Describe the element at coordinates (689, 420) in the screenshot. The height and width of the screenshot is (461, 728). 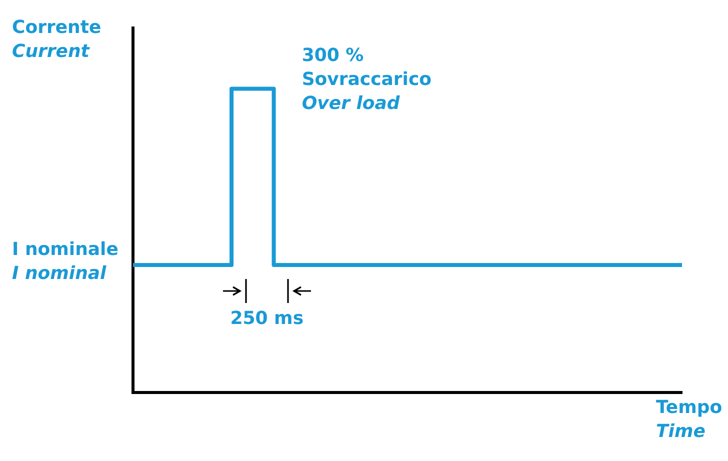
I see `x-axis-title: Tempo Time` at that location.